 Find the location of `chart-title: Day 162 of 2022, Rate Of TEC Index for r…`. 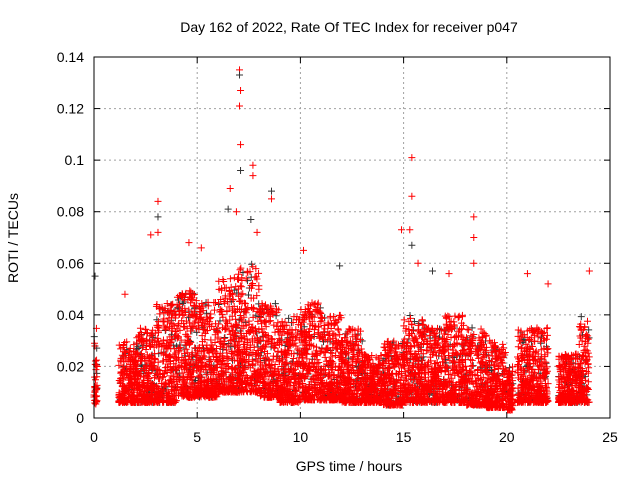

chart-title: Day 162 of 2022, Rate Of TEC Index for r… is located at coordinates (349, 27).